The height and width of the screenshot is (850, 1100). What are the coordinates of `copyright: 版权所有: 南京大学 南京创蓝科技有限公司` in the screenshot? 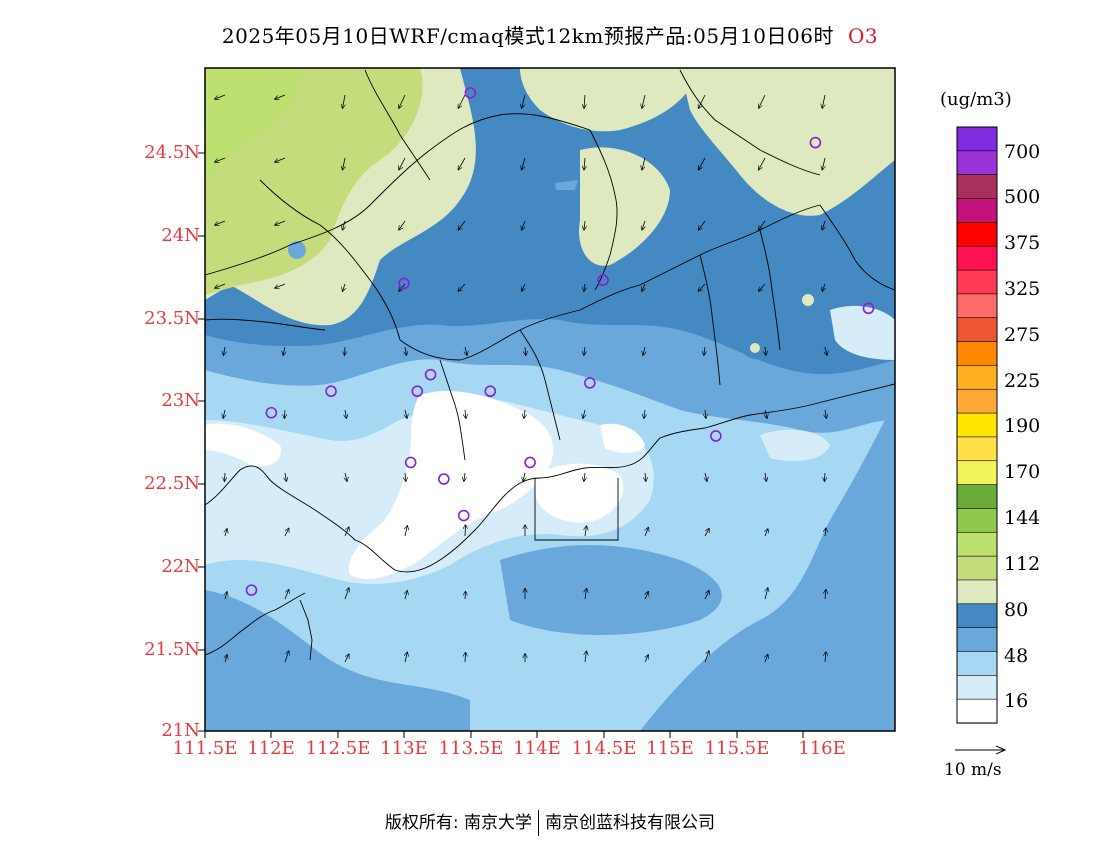 It's located at (550, 822).